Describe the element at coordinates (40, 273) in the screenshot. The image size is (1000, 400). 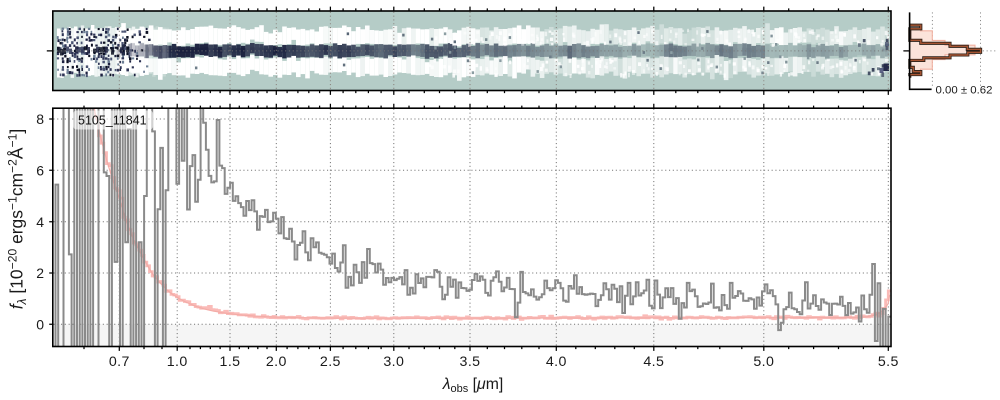
I see `svg-text: 2` at that location.